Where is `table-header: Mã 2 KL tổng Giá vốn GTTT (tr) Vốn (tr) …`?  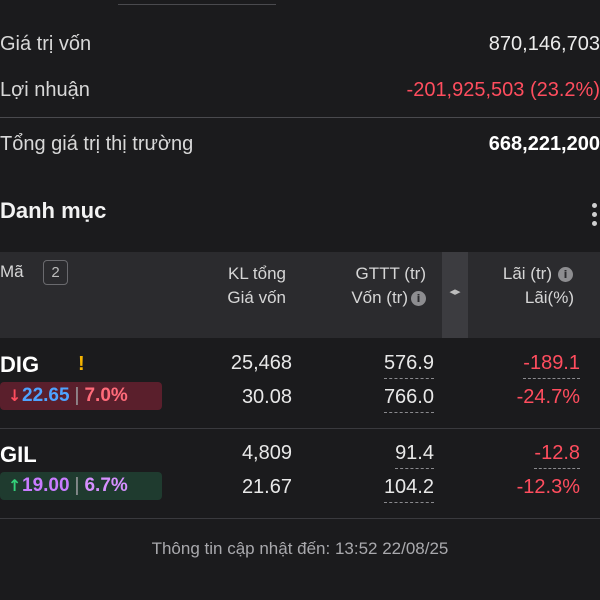 table-header: Mã 2 KL tổng Giá vốn GTTT (tr) Vốn (tr) … is located at coordinates (300, 295).